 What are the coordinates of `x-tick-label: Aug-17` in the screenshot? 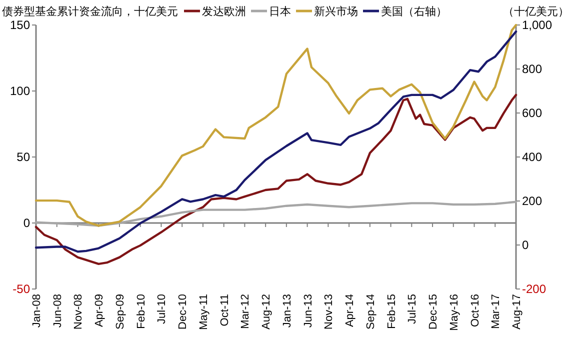 It's located at (517, 312).